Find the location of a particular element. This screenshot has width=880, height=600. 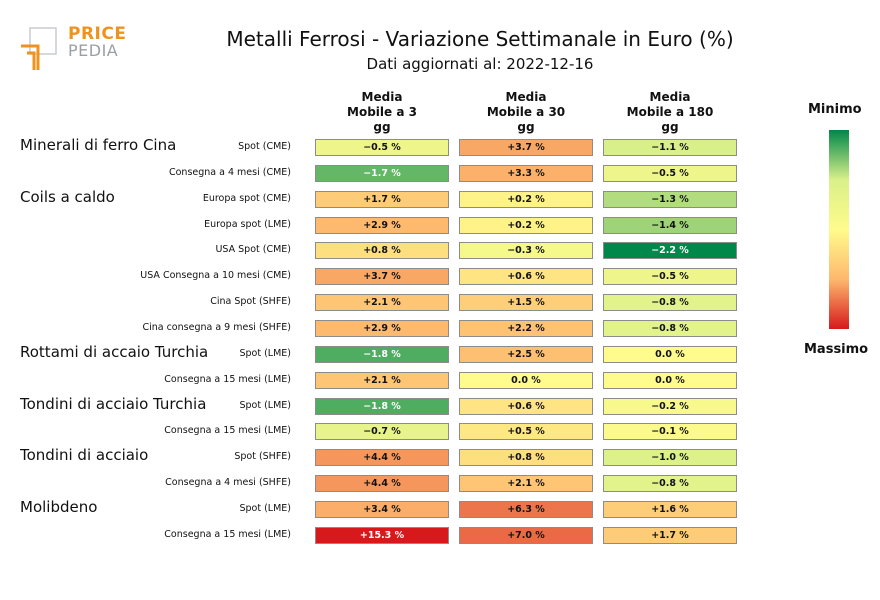

row-label: Consegna a 4 mesi (CME) is located at coordinates (229, 172).